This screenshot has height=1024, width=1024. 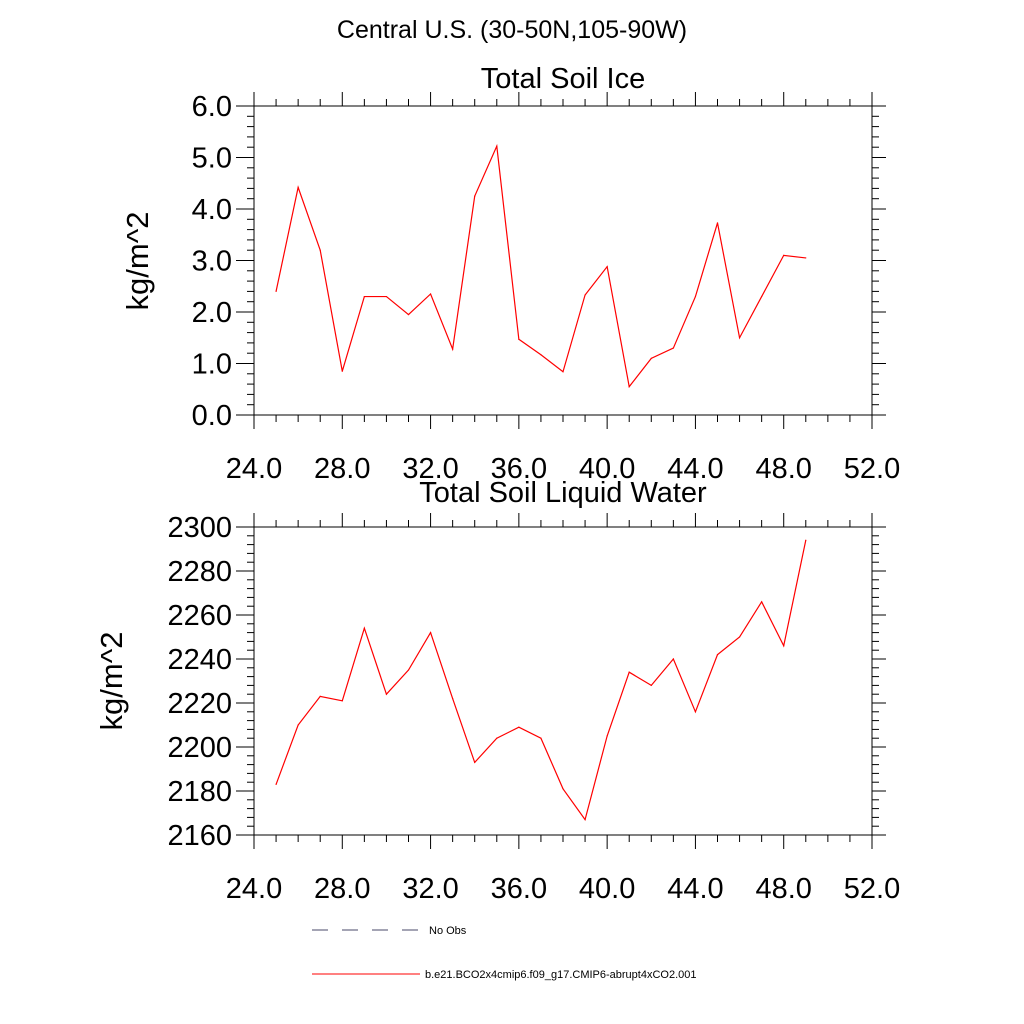 I want to click on y-tick-label: 2200, so click(x=199, y=748).